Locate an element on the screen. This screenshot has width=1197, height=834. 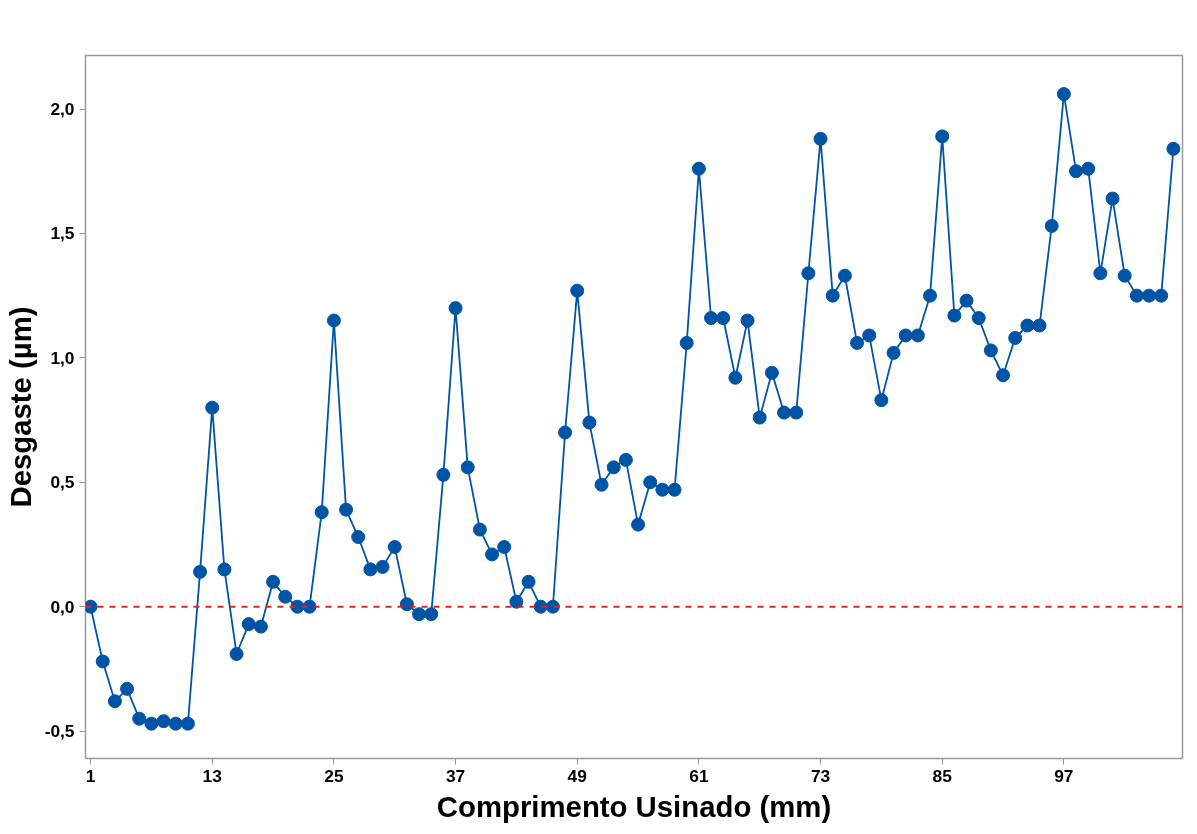
x-tick-label: 49 is located at coordinates (577, 775).